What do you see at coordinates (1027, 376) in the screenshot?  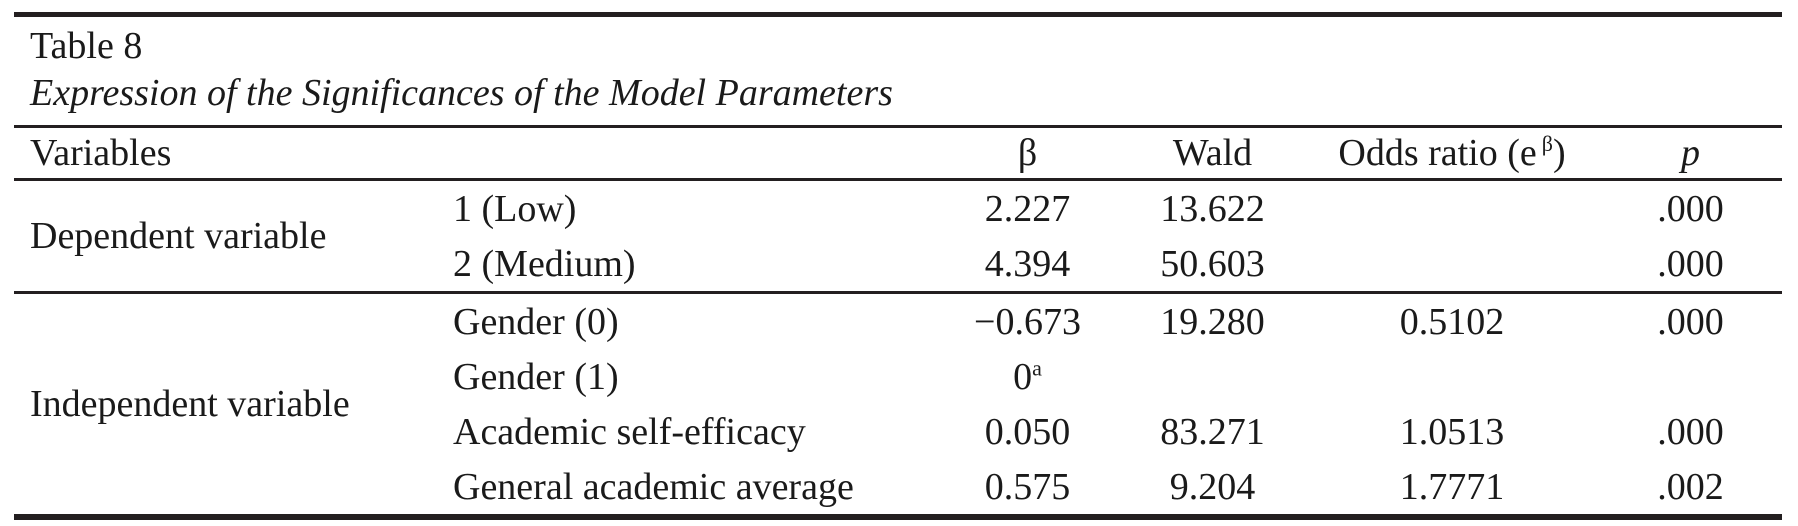 I see `cell-beta: 0a` at bounding box center [1027, 376].